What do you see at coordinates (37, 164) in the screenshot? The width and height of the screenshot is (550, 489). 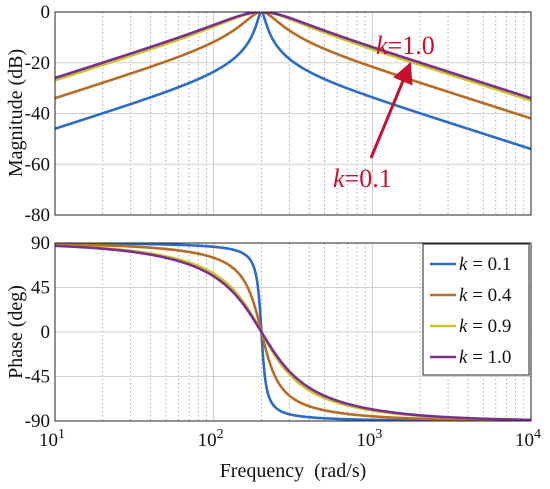 I see `magnitude-ytick-label: -60` at bounding box center [37, 164].